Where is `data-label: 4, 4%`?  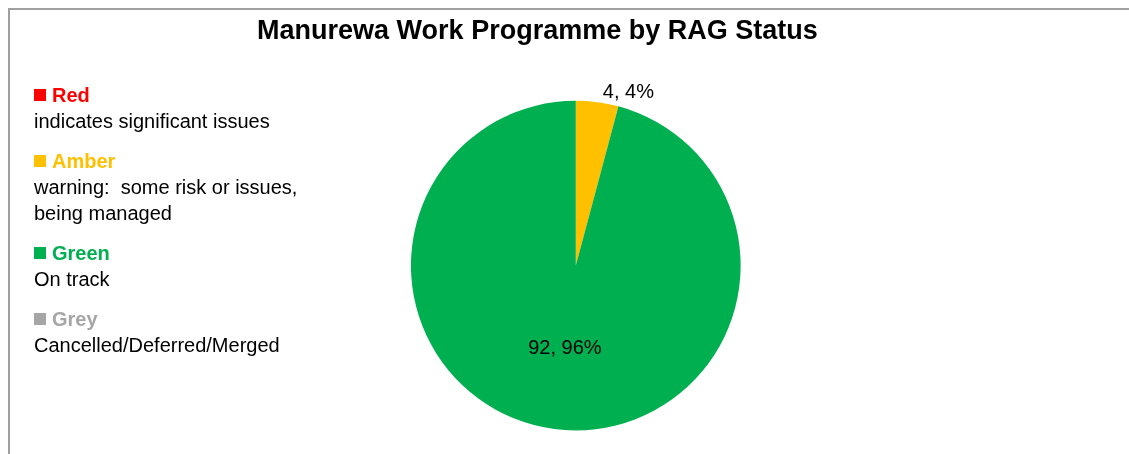
data-label: 4, 4% is located at coordinates (628, 91).